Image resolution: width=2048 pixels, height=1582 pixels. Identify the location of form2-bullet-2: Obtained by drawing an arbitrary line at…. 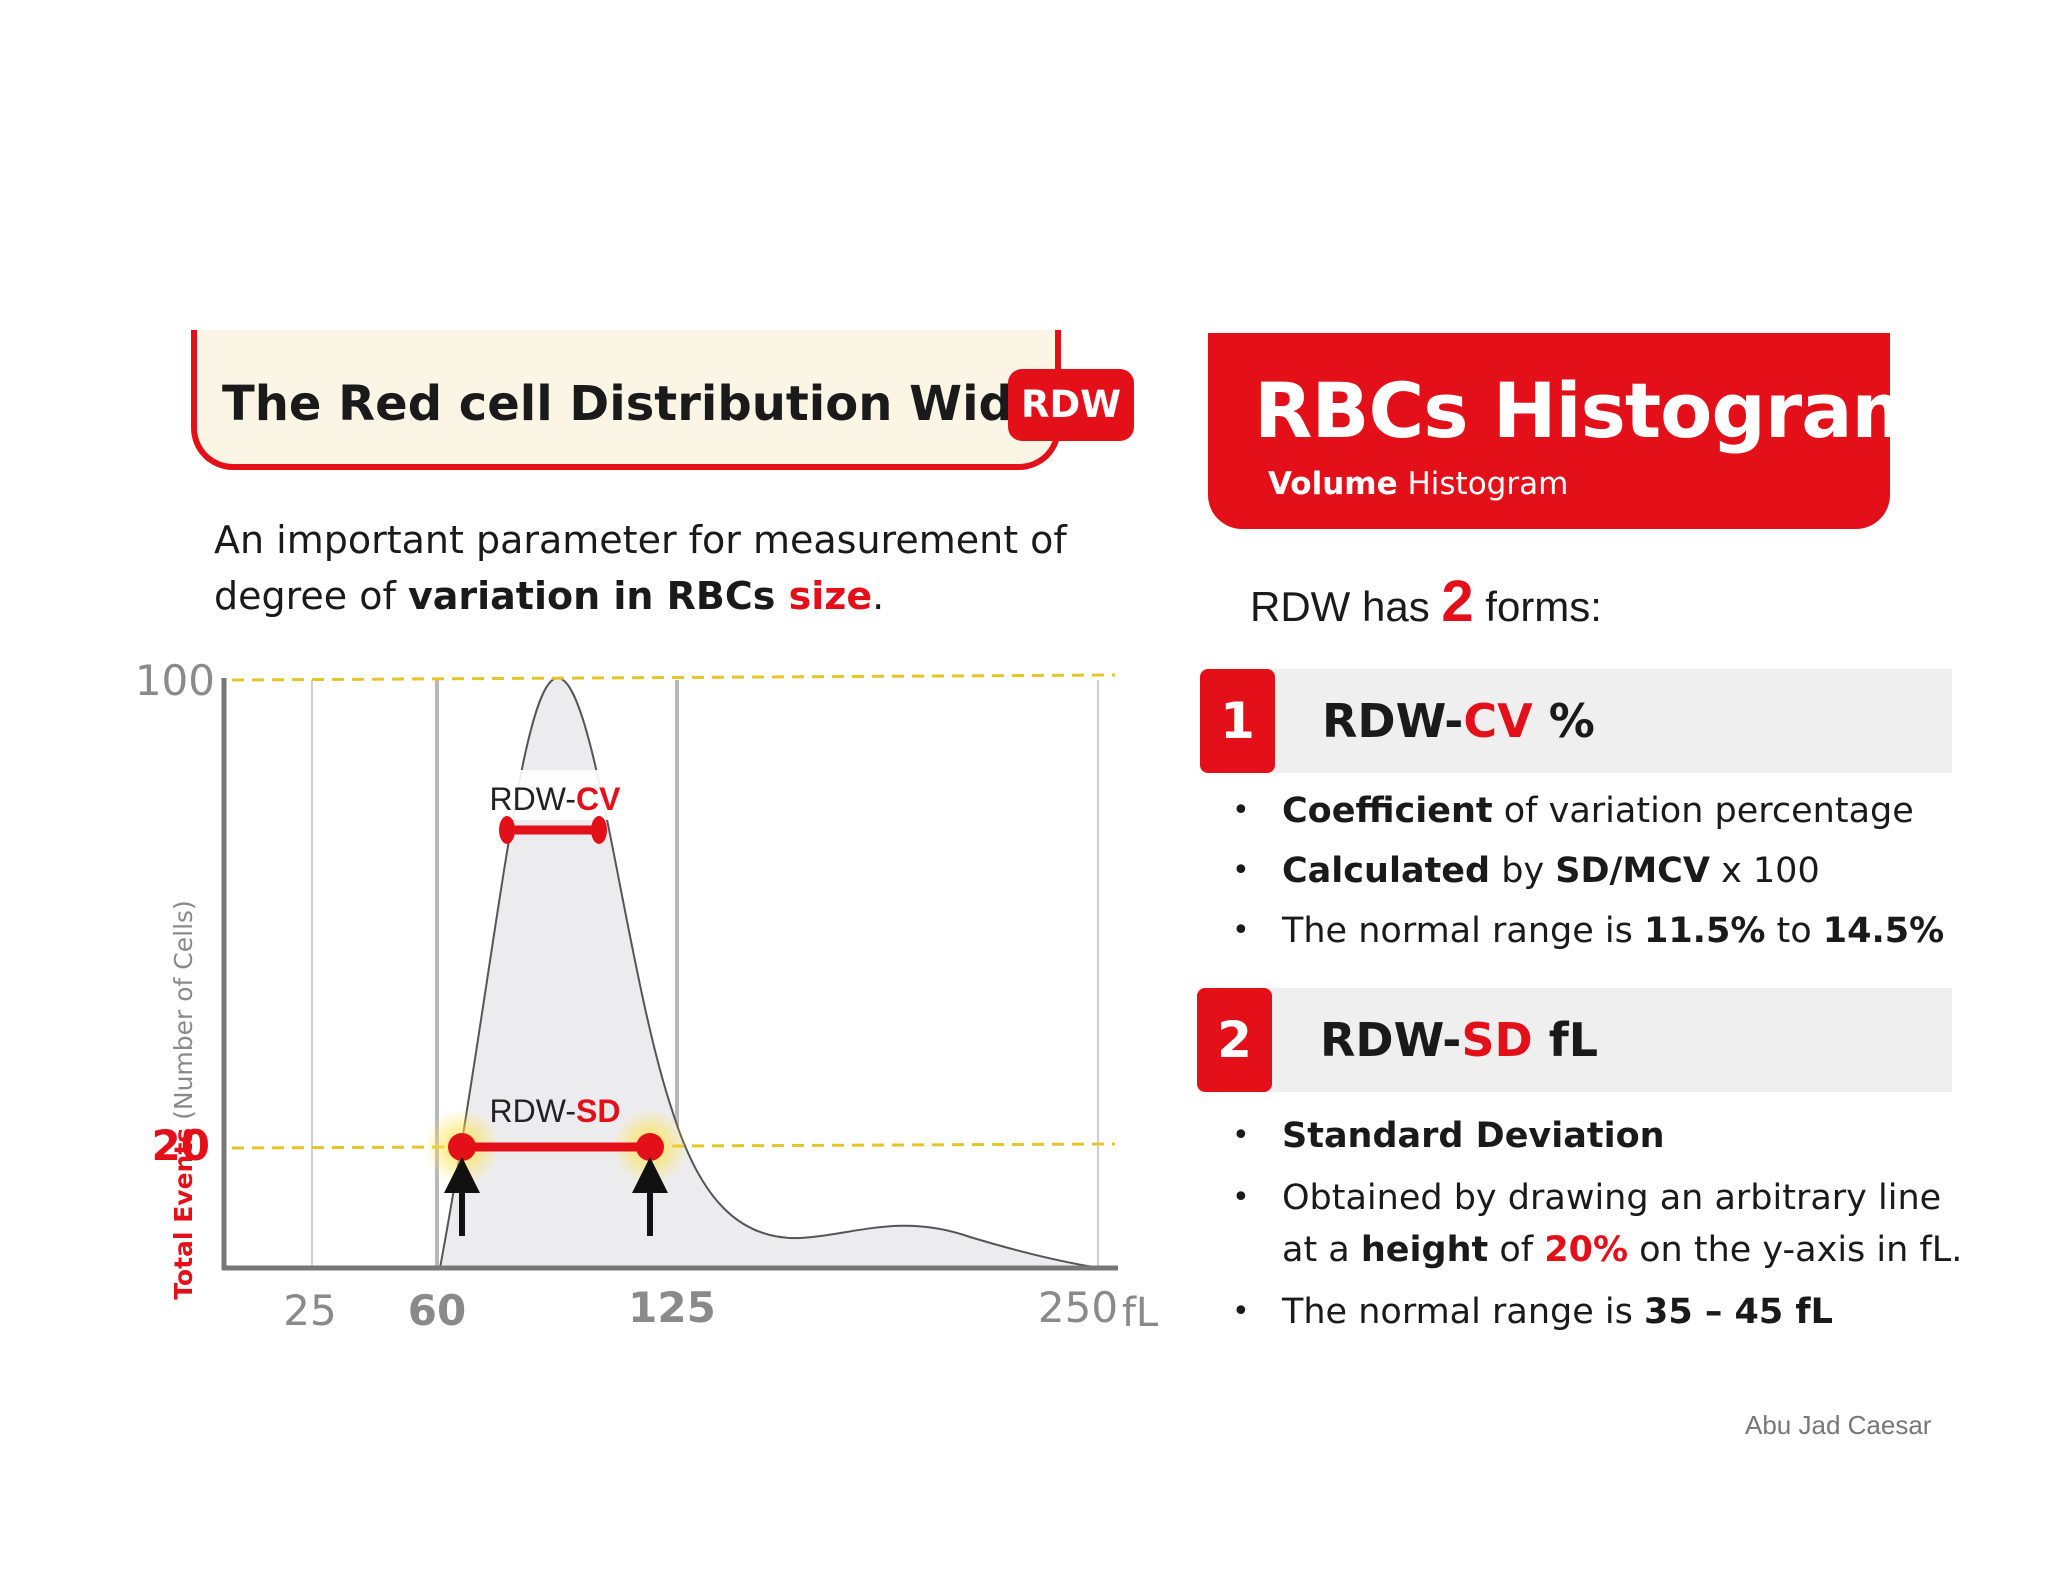
(1602, 1224).